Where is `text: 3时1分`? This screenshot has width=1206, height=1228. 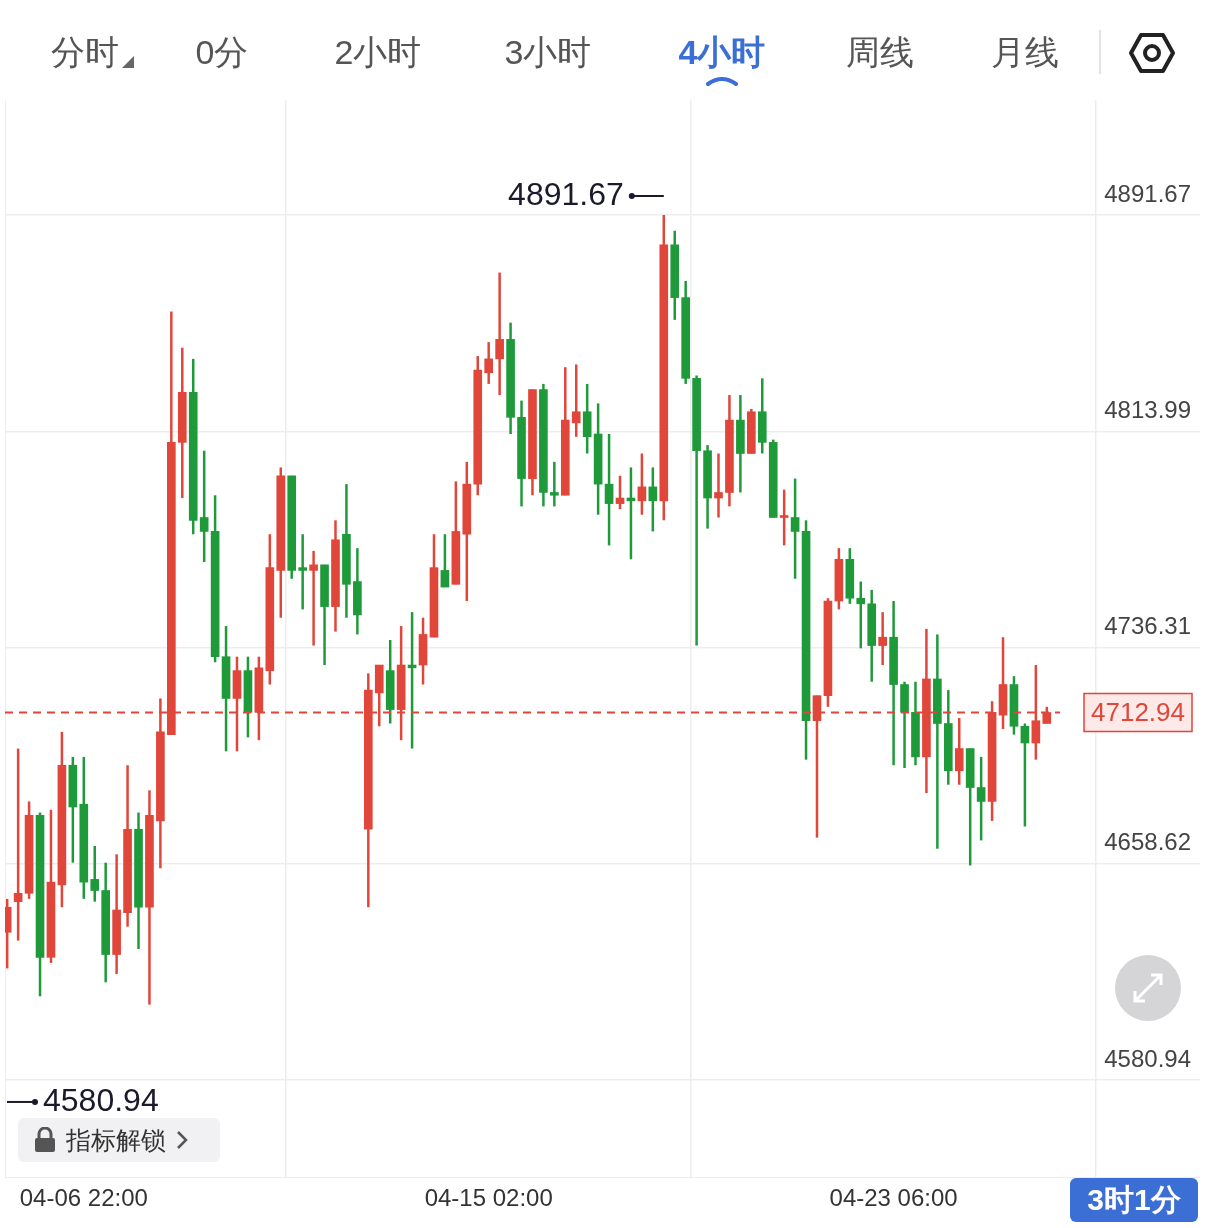 text: 3时1分 is located at coordinates (1134, 1200).